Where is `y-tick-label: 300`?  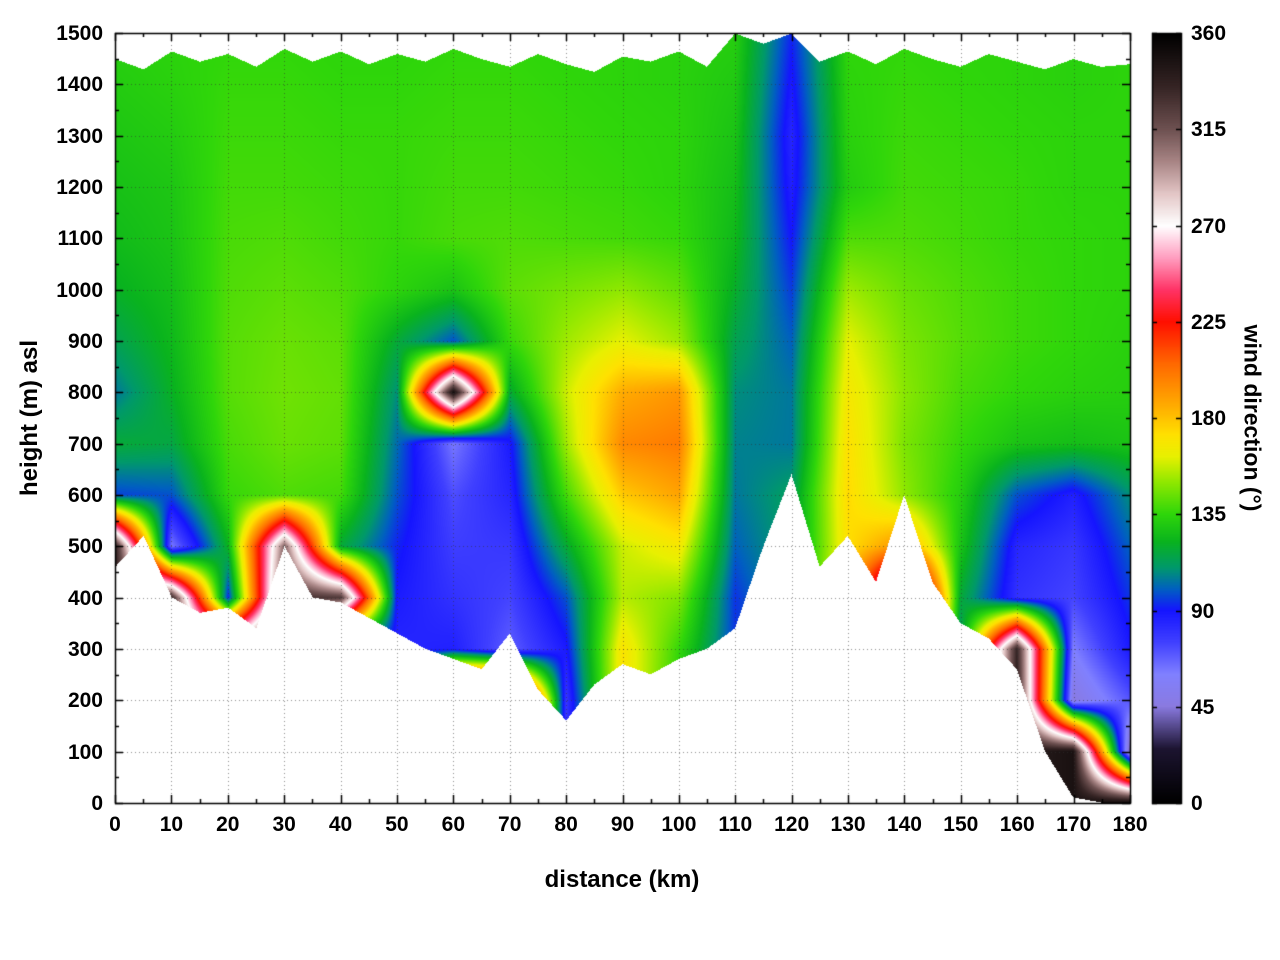 y-tick-label: 300 is located at coordinates (85, 649).